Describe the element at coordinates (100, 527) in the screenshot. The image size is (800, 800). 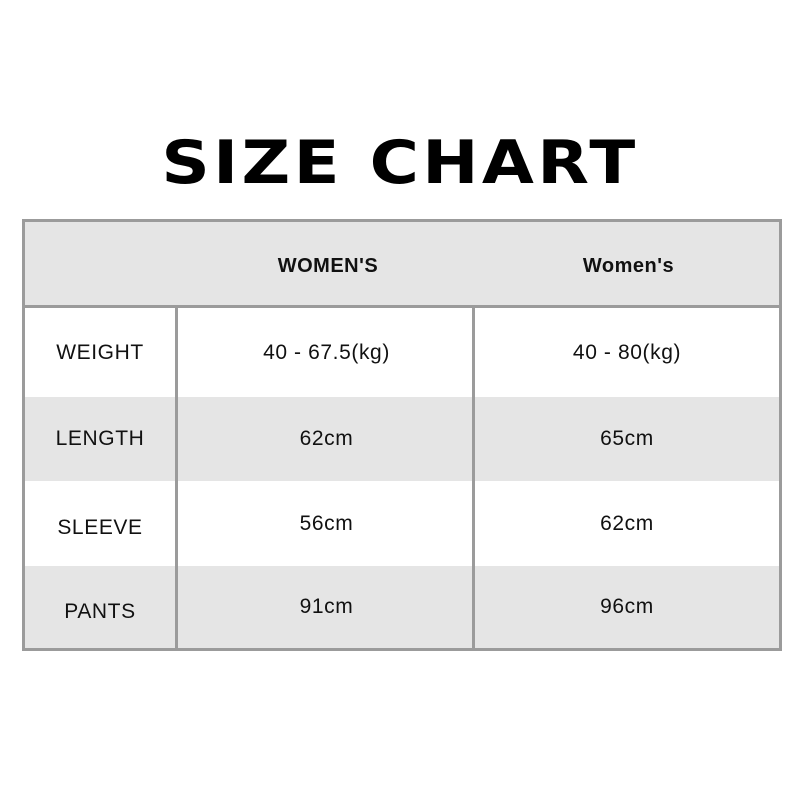
I see `row-label: SLEEVE` at that location.